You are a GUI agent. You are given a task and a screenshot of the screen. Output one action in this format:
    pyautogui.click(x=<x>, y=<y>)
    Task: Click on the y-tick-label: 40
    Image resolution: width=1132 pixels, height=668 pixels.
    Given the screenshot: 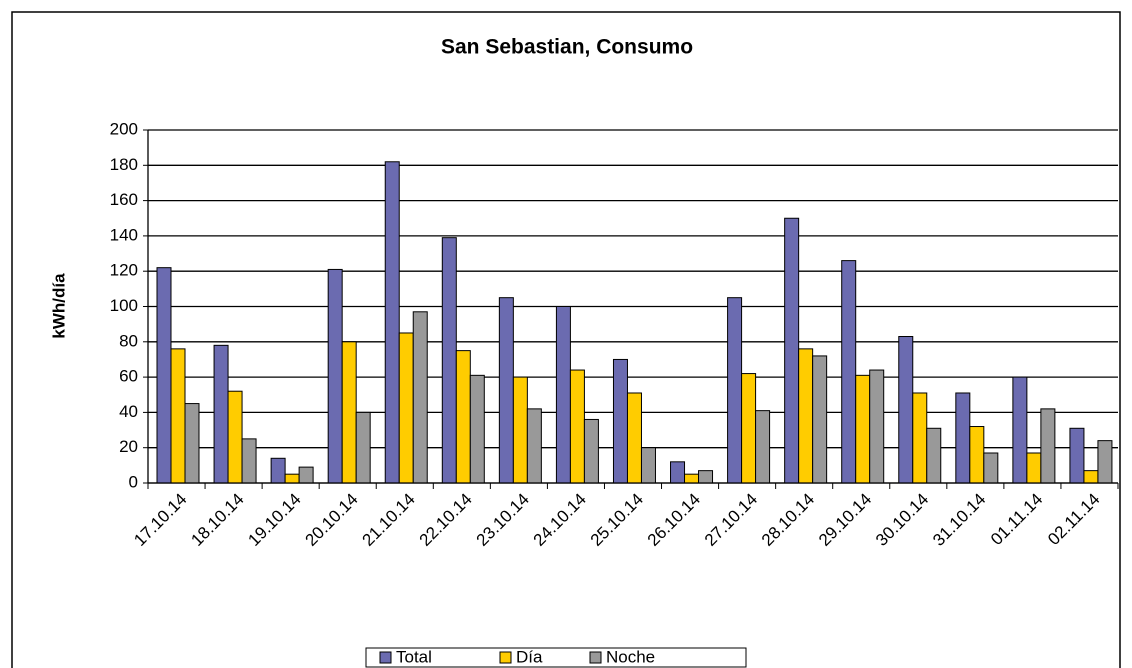 What is the action you would take?
    pyautogui.click(x=128, y=411)
    